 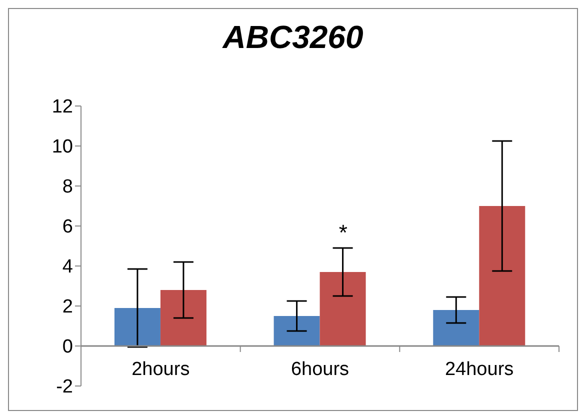 I want to click on x-tick-label: 24hours, so click(x=479, y=369).